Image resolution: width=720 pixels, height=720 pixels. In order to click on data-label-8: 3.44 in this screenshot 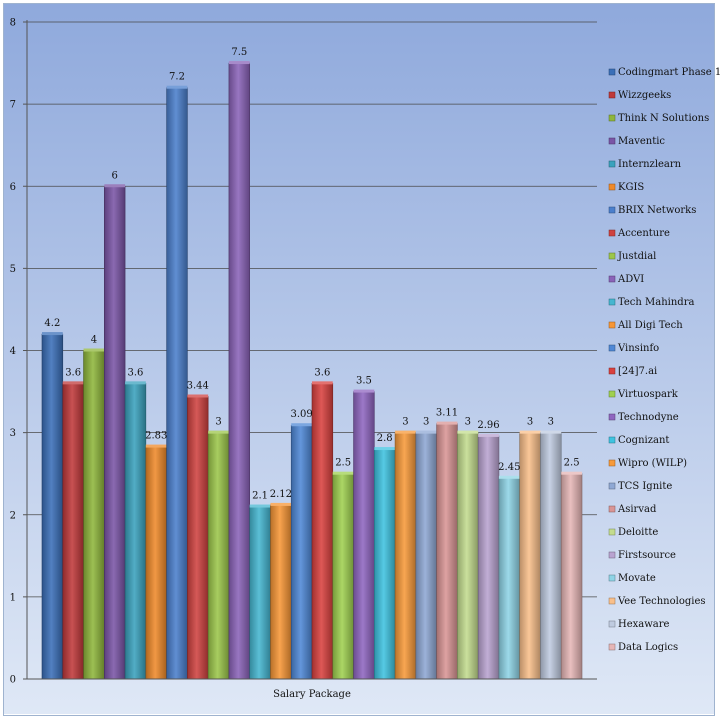, I will do `click(198, 385)`.